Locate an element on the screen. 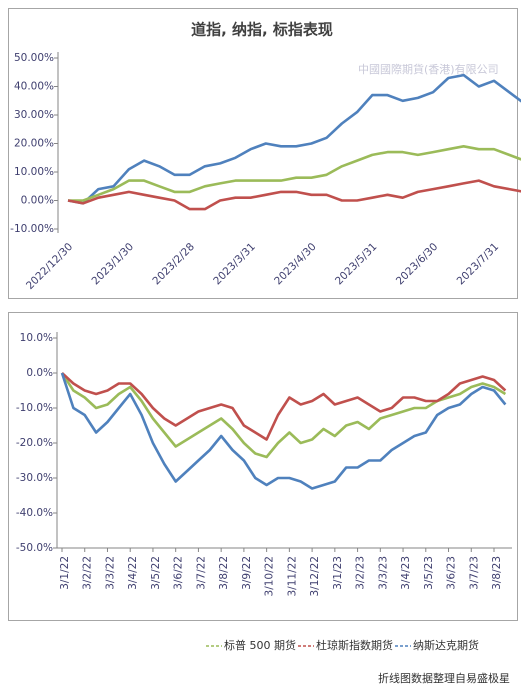 The height and width of the screenshot is (691, 521). x-tick-label: 3/8/22 is located at coordinates (224, 573).